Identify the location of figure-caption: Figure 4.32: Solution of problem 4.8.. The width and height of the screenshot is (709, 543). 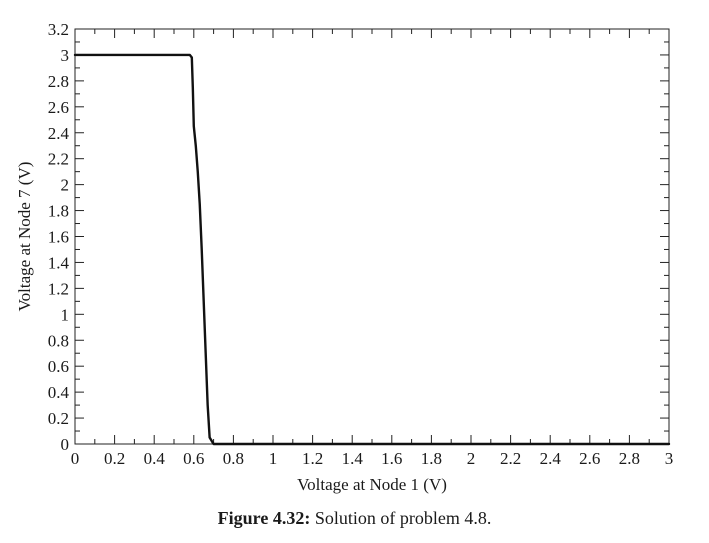
(354, 518).